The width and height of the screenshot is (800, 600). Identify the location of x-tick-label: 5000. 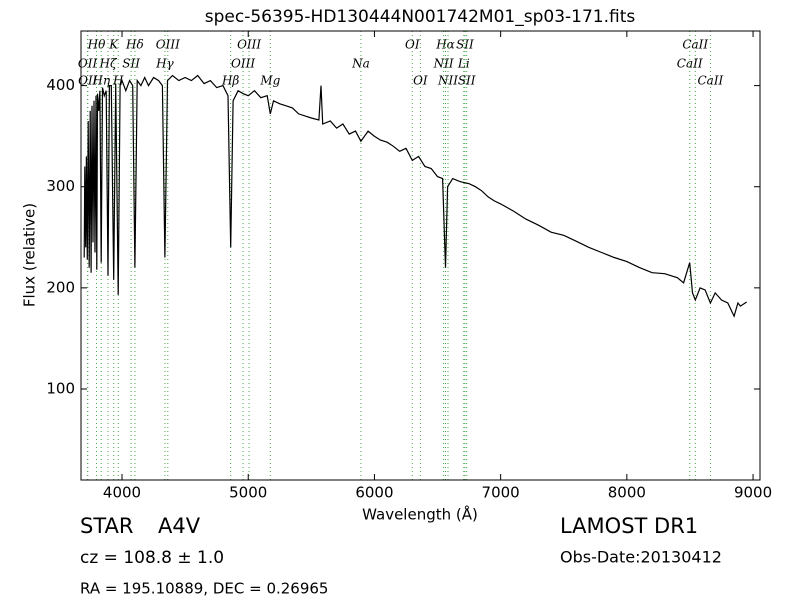
(248, 493).